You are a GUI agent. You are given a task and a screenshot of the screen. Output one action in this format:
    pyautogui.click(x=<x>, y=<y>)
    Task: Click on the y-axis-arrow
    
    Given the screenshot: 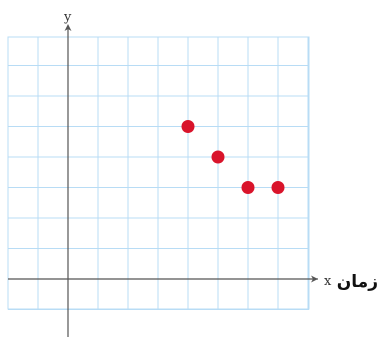 What is the action you would take?
    pyautogui.click(x=68, y=27)
    